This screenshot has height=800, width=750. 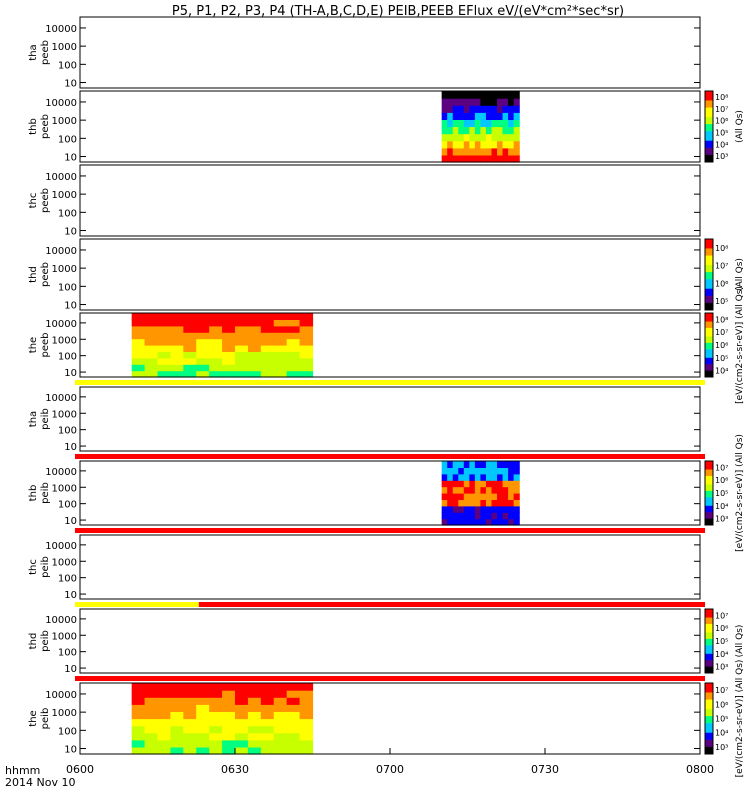 I want to click on colorbar-tick-label: 10⁵, so click(x=721, y=132).